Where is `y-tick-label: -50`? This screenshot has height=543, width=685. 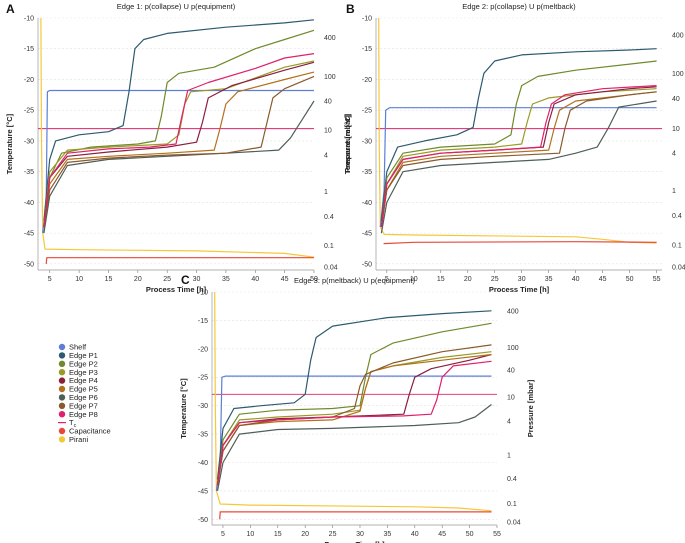
y-tick-label: -50 is located at coordinates (203, 520).